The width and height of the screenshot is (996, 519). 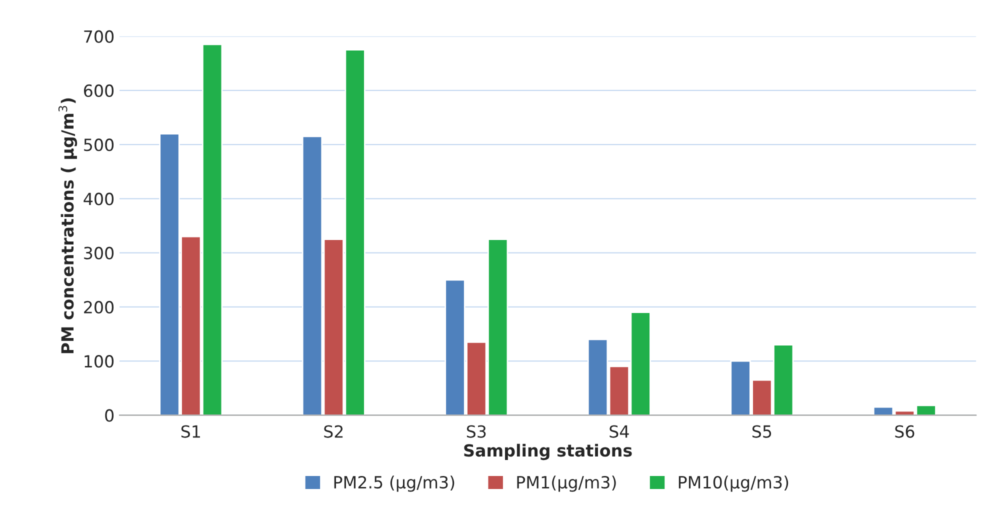 I want to click on x-tick-label: S5, so click(x=762, y=431).